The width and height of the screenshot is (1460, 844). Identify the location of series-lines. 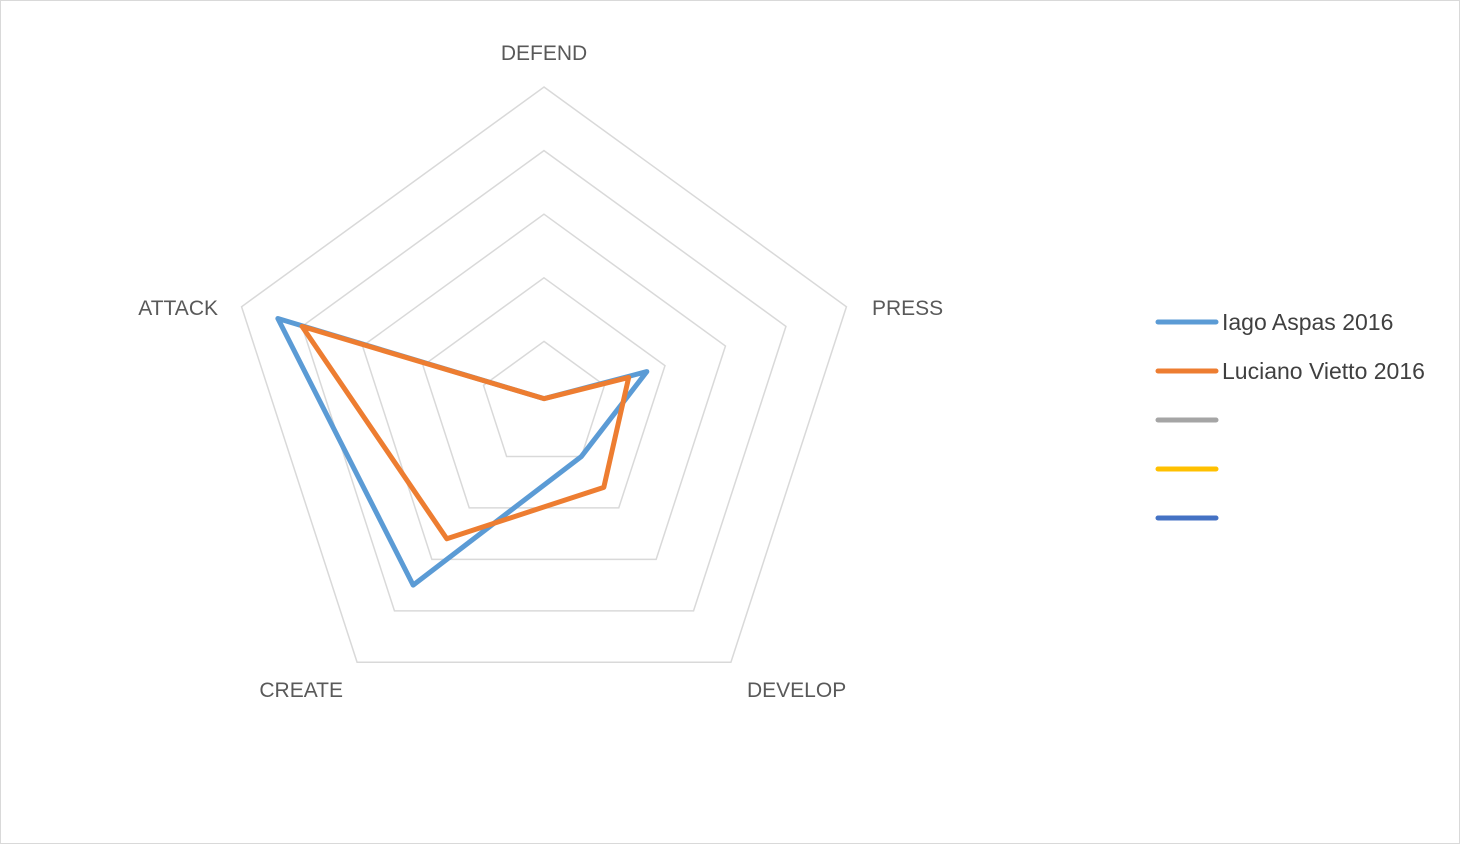
(462, 452).